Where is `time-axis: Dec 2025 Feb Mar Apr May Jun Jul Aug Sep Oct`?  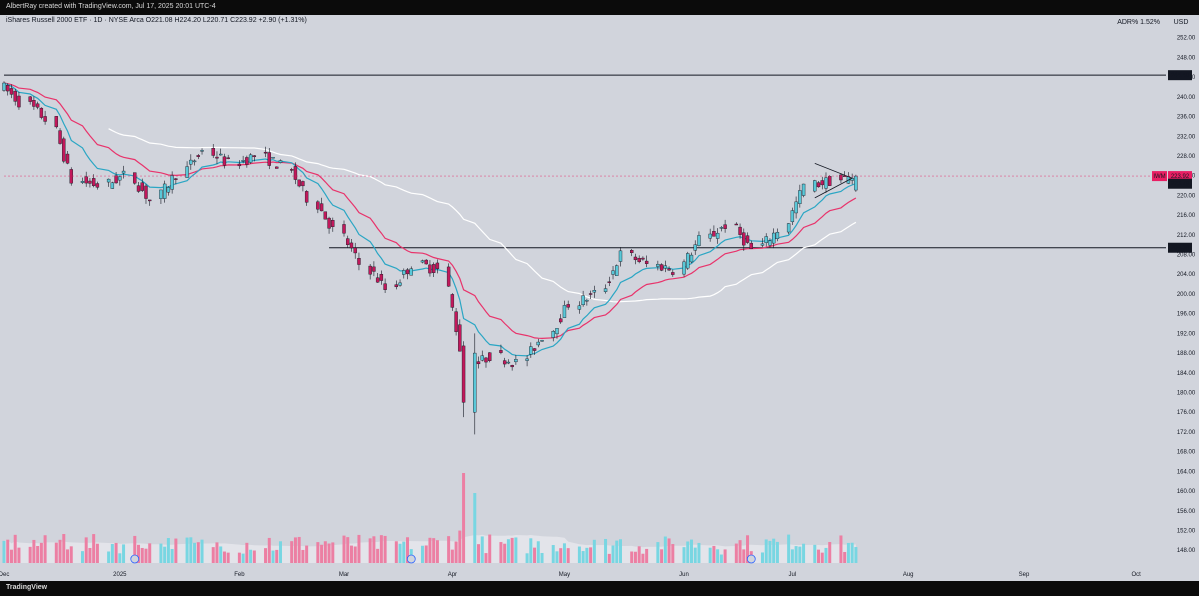
time-axis: Dec 2025 Feb Mar Apr May Jun Jul Aug Sep Oct is located at coordinates (570, 575).